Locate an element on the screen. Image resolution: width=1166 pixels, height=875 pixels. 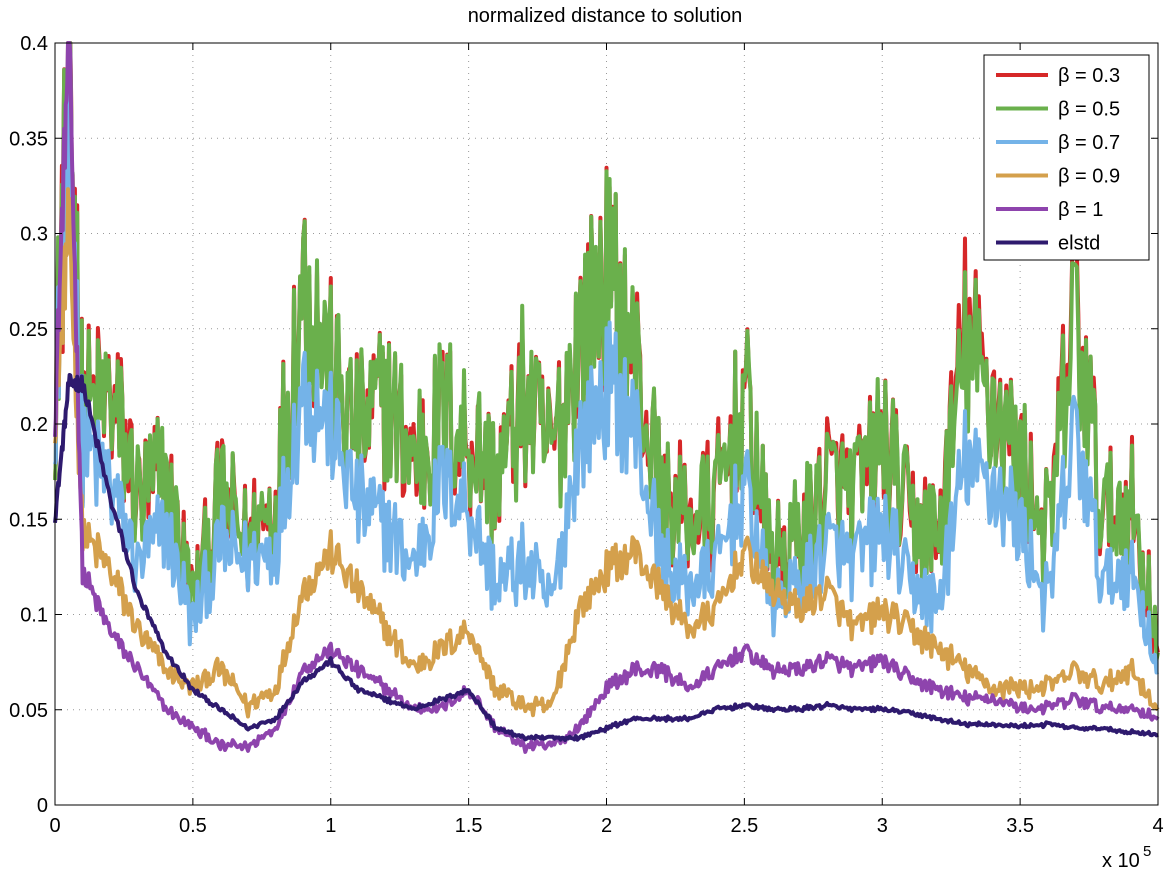
x-tick-label: 3 is located at coordinates (882, 826).